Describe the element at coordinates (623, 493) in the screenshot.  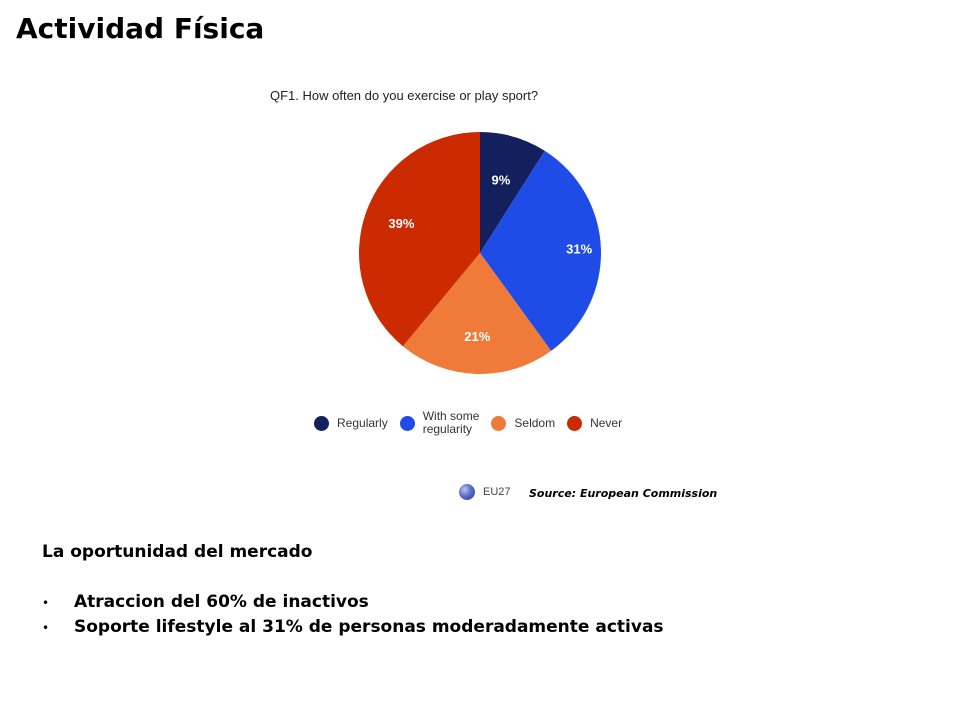
I see `source-note: Source: European Commission` at that location.